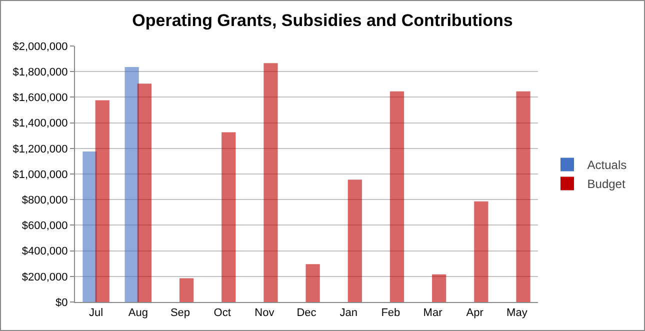 The image size is (645, 331). Describe the element at coordinates (40, 124) in the screenshot. I see `y-tick-label: $1,400,000` at that location.